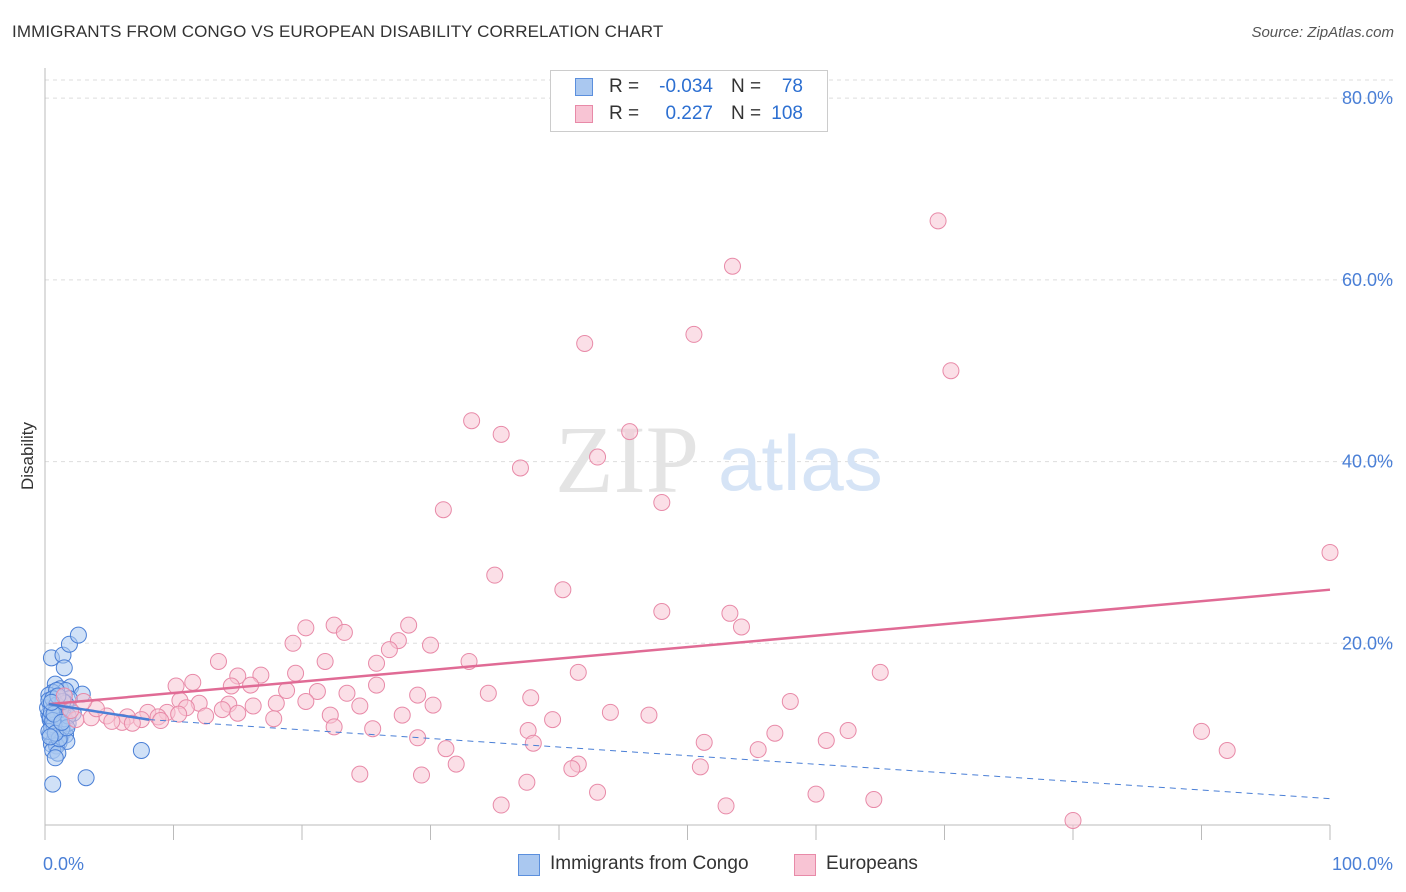 This screenshot has width=1406, height=892. What do you see at coordinates (689, 647) in the screenshot?
I see `trend-europeans` at bounding box center [689, 647].